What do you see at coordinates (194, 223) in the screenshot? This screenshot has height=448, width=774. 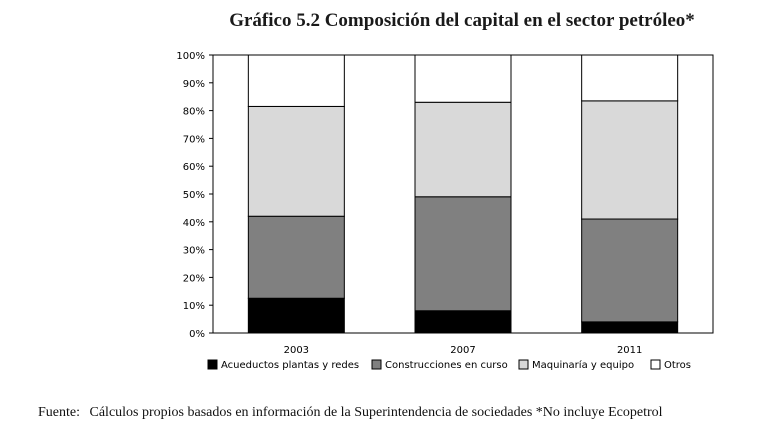 I see `y-tick-label: 40%` at bounding box center [194, 223].